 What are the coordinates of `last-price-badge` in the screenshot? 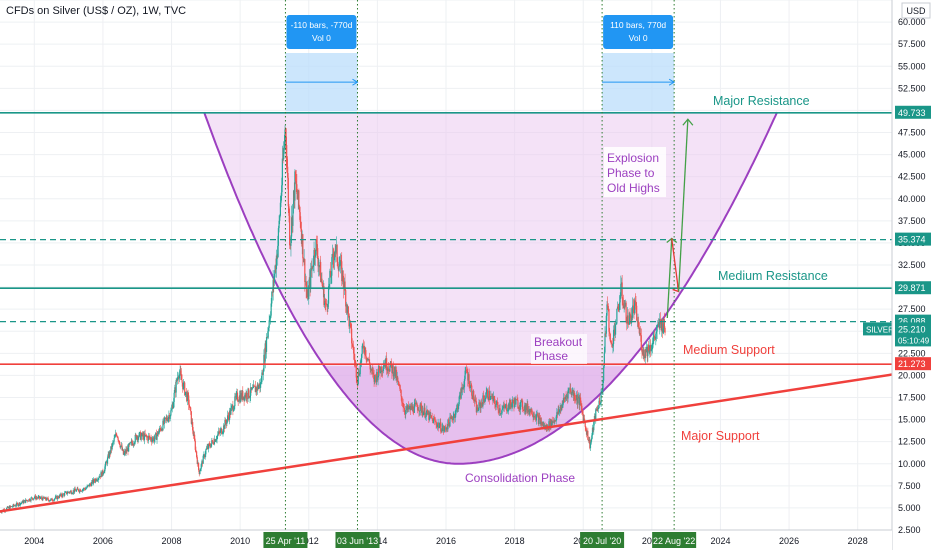 It's located at (913, 334).